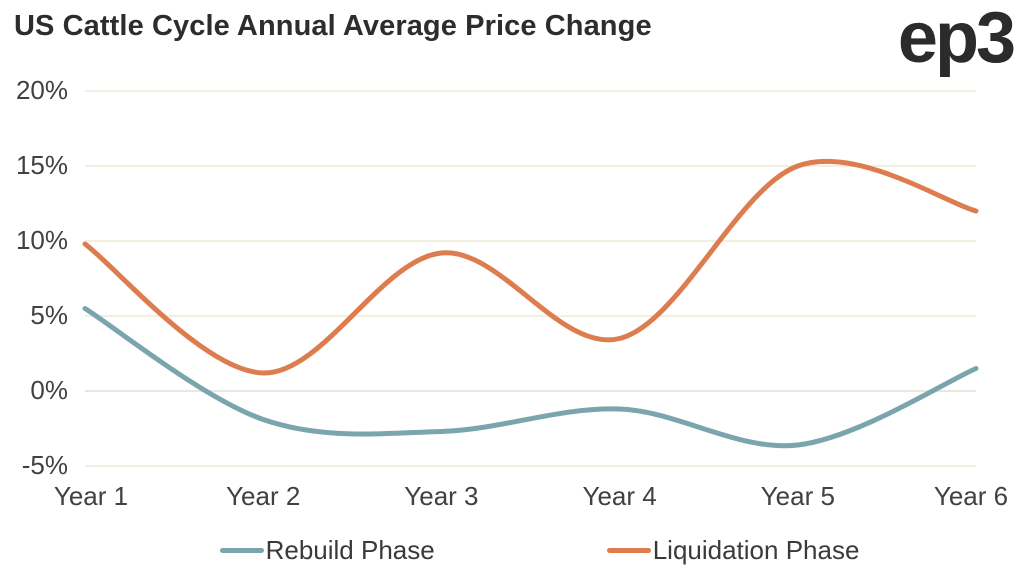 This screenshot has height=568, width=1024. Describe the element at coordinates (44, 464) in the screenshot. I see `y-axis-tick-label: -5%` at that location.